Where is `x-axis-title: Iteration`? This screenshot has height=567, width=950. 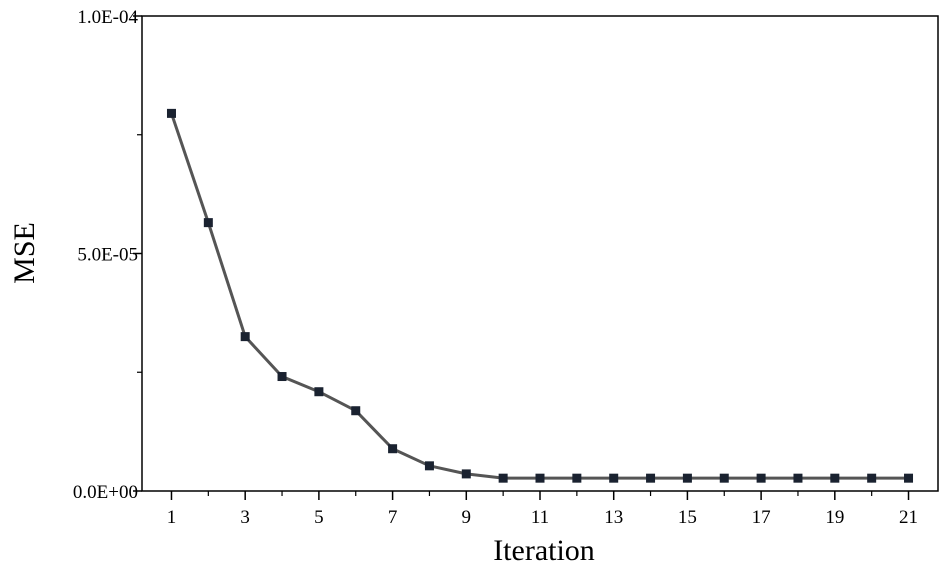
x-axis-title: Iteration is located at coordinates (544, 550).